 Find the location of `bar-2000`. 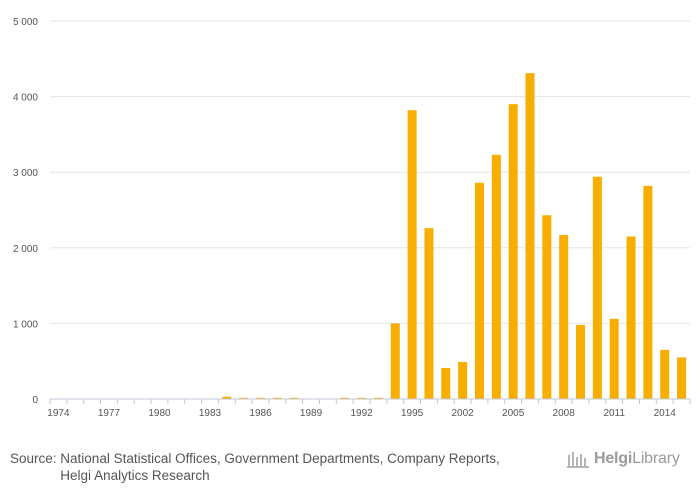

bar-2000 is located at coordinates (446, 383).